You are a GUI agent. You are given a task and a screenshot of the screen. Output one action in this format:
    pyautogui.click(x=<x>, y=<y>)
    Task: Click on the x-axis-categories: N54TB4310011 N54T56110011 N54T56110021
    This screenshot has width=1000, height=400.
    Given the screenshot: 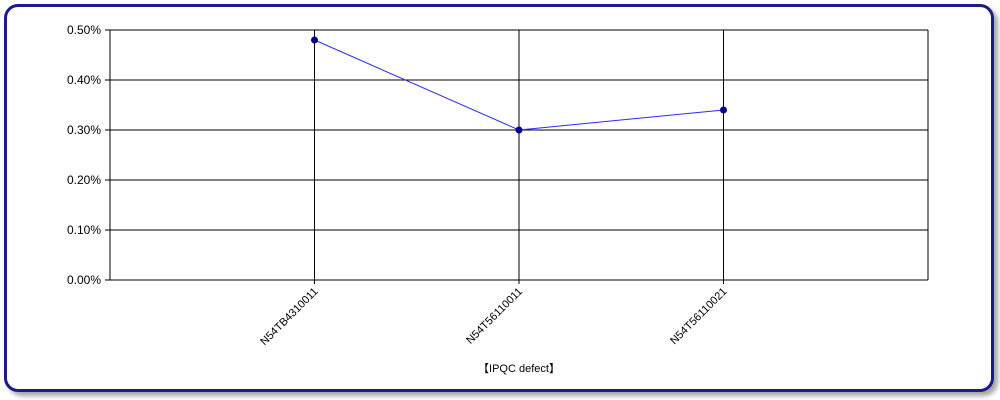 What is the action you would take?
    pyautogui.click(x=493, y=317)
    